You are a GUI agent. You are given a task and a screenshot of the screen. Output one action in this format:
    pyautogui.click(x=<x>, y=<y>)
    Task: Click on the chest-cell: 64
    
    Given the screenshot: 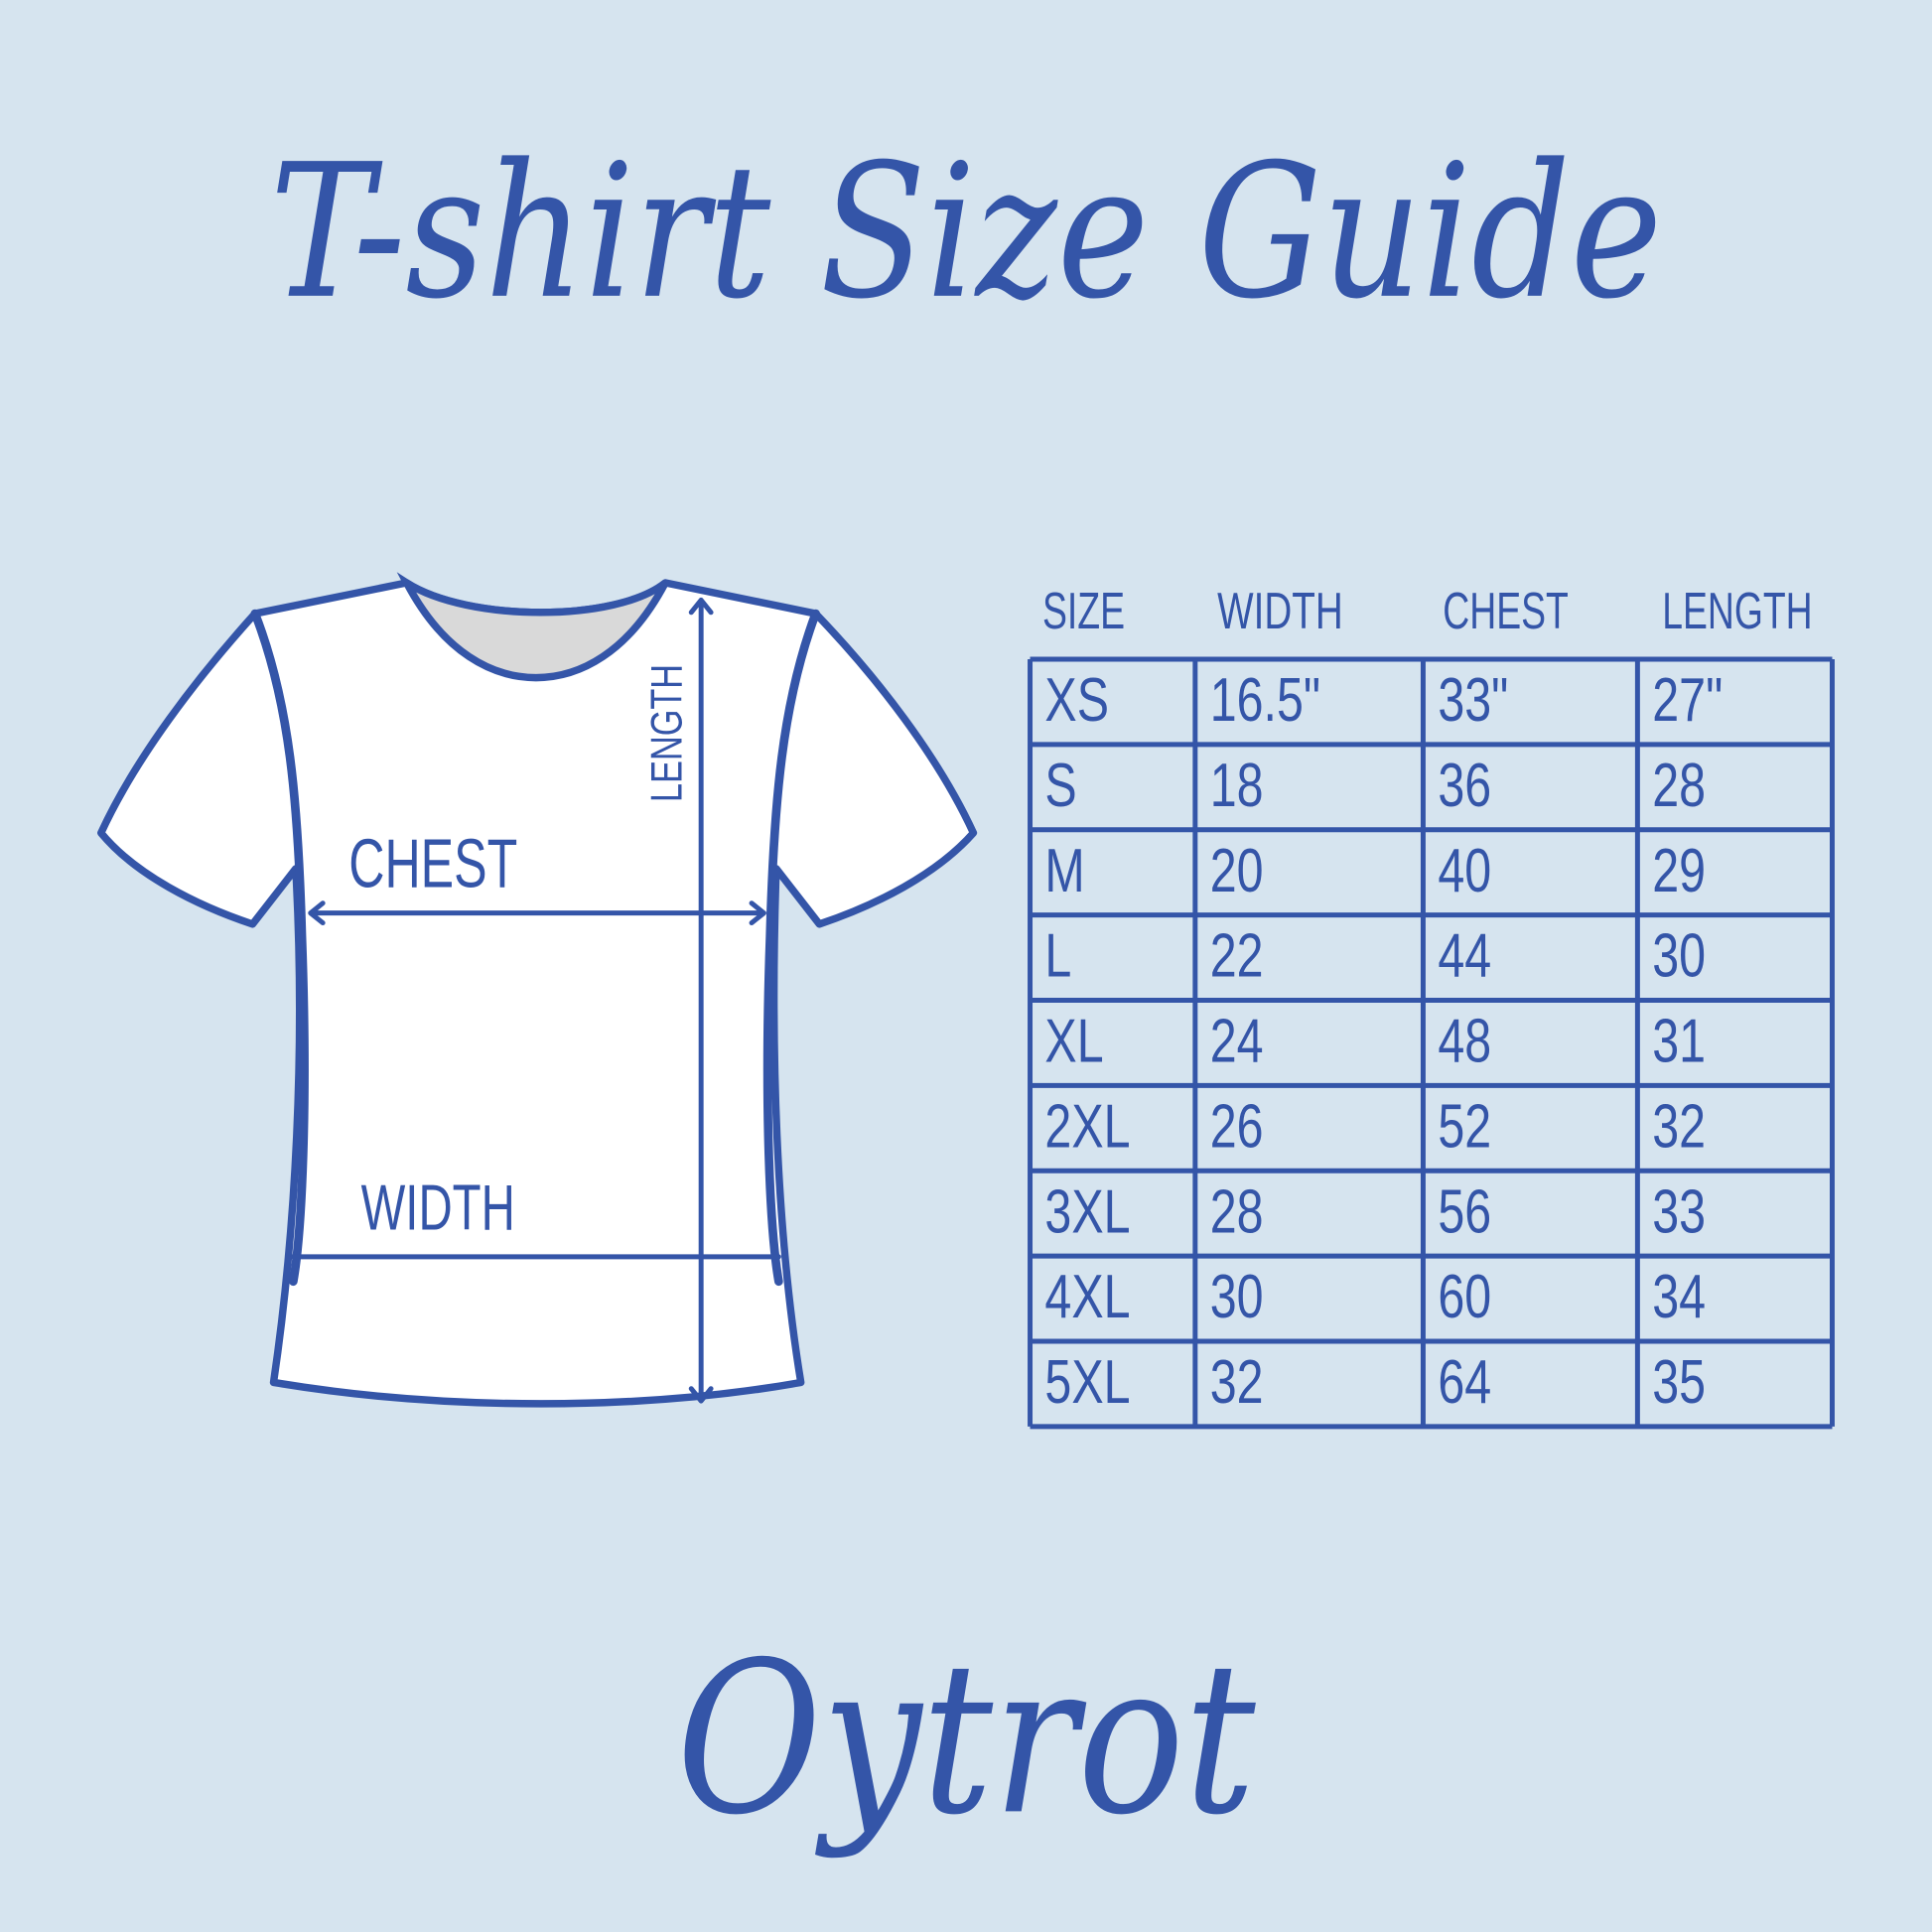 What is the action you would take?
    pyautogui.click(x=1464, y=1382)
    